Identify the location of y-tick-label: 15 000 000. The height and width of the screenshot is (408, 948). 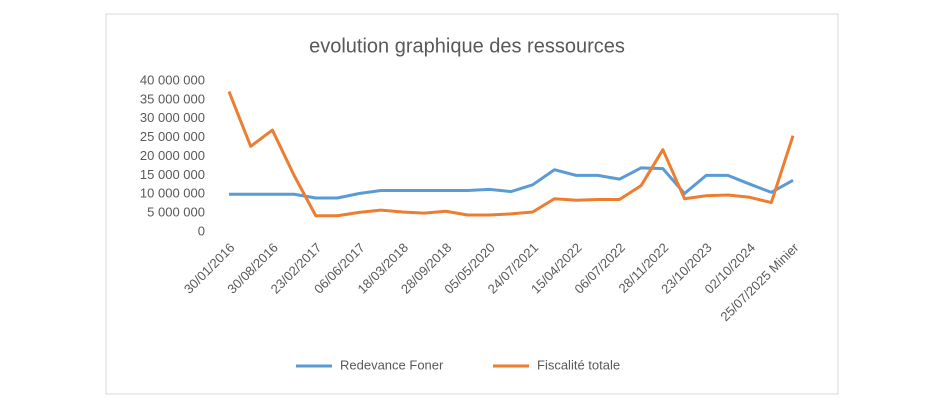
(172, 174).